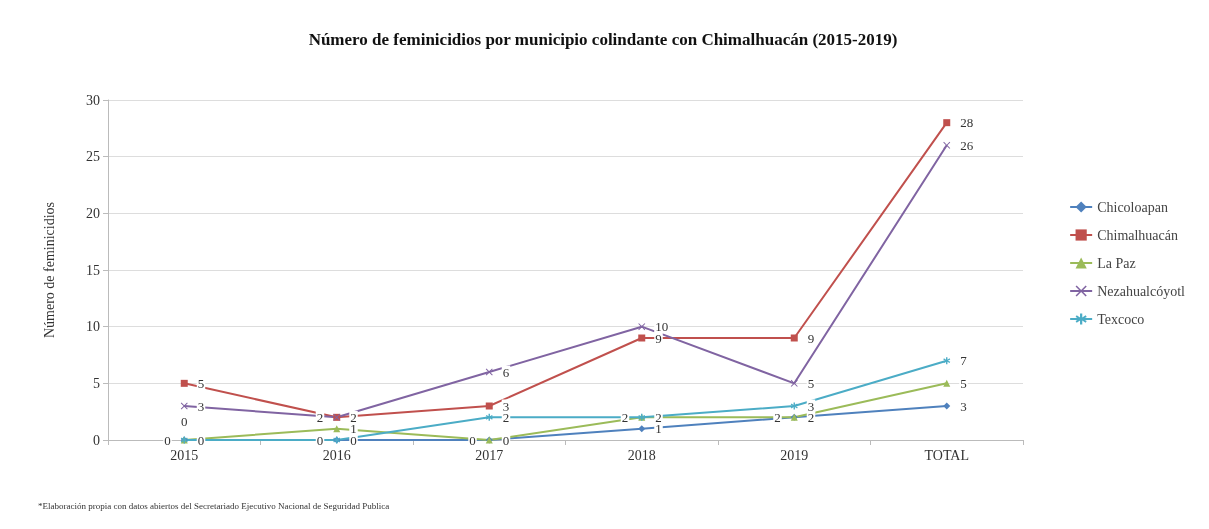 The image size is (1209, 529). What do you see at coordinates (1116, 263) in the screenshot?
I see `legend-label: La Paz` at bounding box center [1116, 263].